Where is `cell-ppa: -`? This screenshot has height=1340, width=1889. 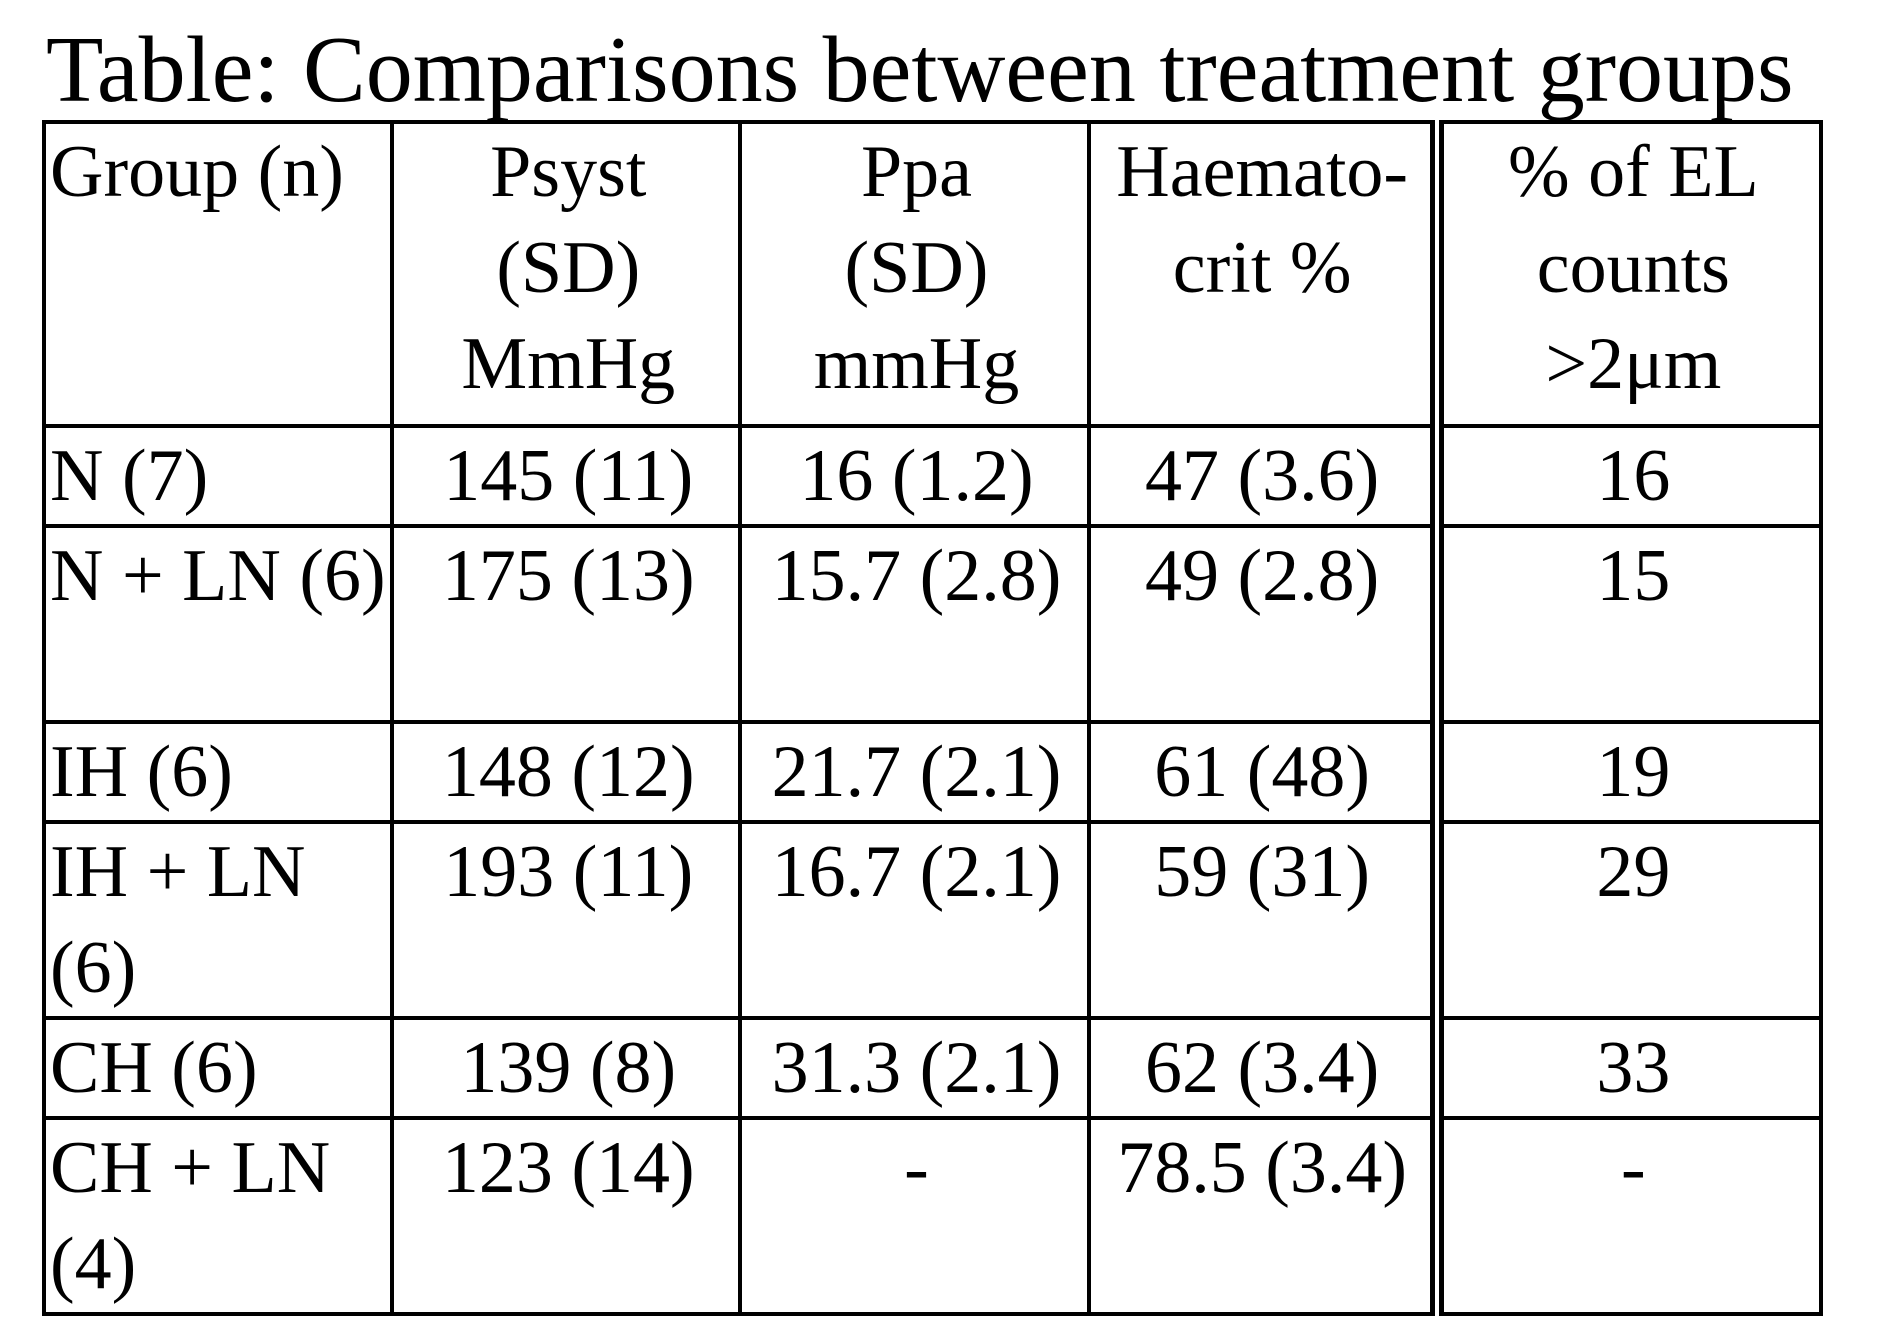
cell-ppa: - is located at coordinates (914, 1216).